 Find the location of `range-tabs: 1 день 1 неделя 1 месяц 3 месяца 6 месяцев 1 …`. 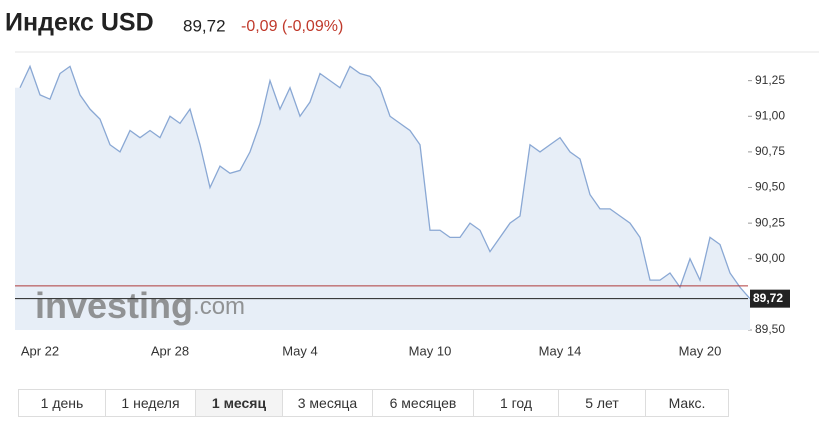

range-tabs: 1 день 1 неделя 1 месяц 3 месяца 6 месяцев 1 … is located at coordinates (373, 403).